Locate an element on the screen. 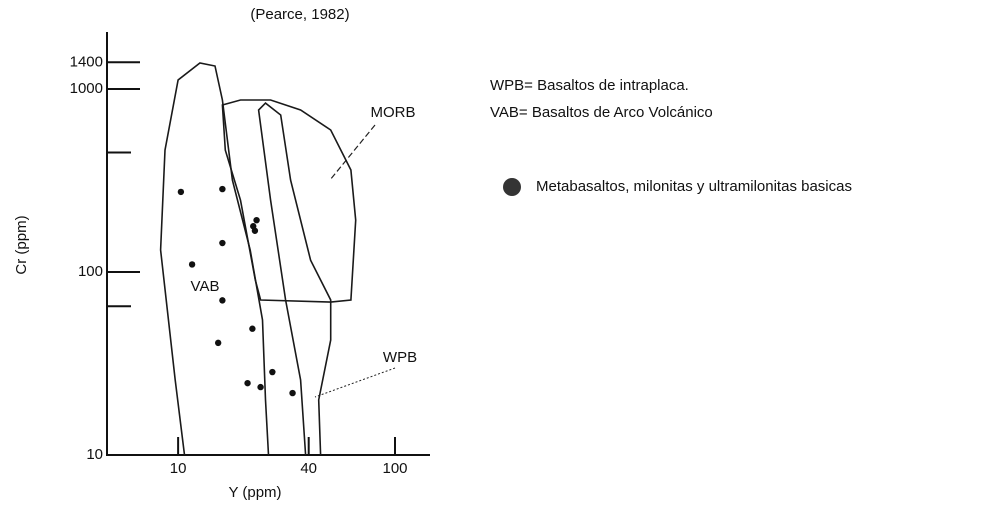  note: WPB= Basaltos de intraplaca. is located at coordinates (589, 85).